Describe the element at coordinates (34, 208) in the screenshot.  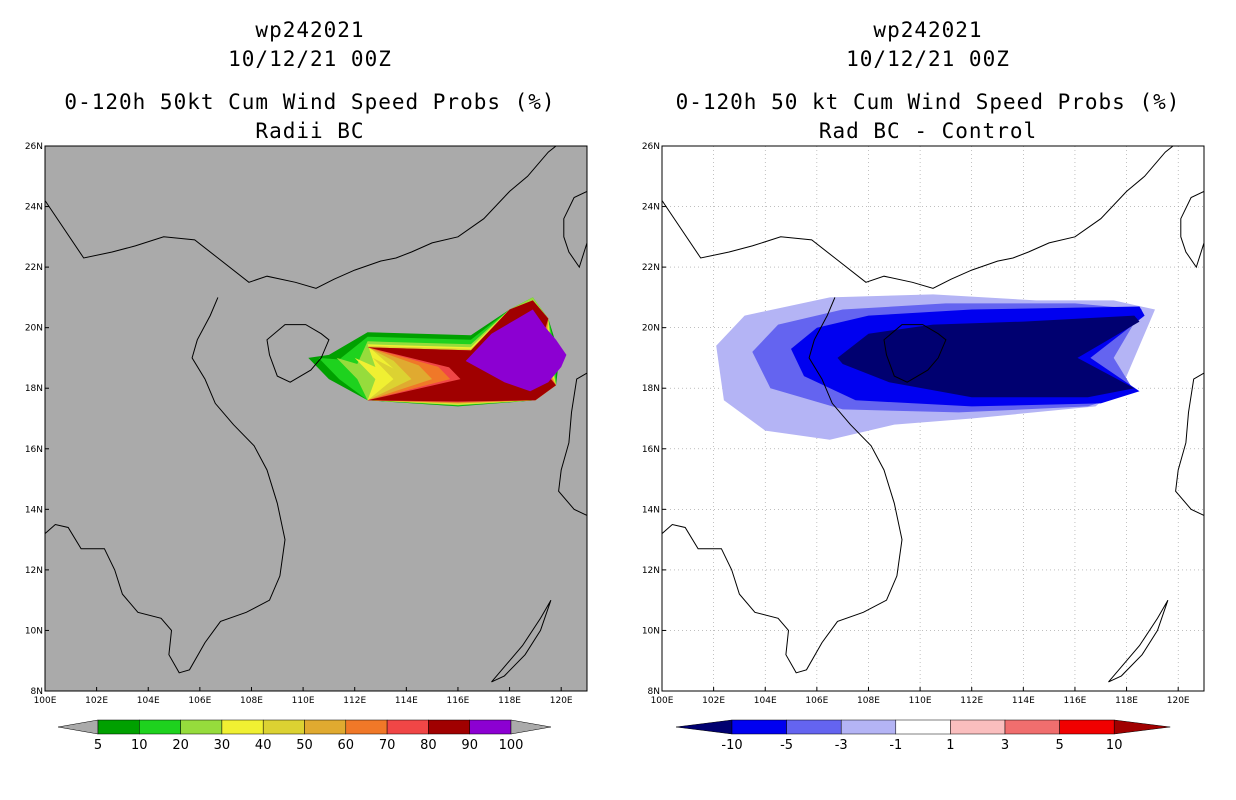
I see `lat-label: 24N` at that location.